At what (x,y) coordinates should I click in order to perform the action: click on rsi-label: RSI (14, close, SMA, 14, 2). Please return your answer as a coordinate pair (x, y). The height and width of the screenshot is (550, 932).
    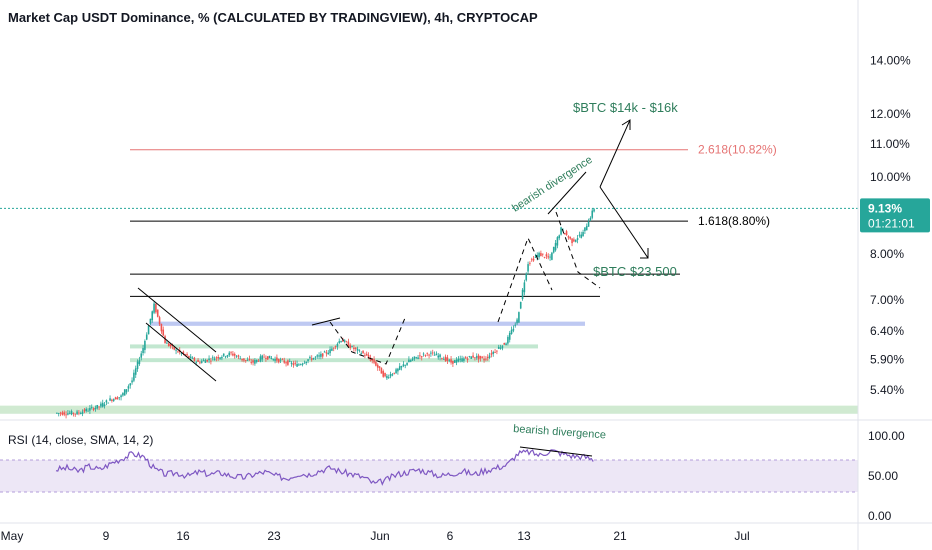
    Looking at the image, I should click on (80, 440).